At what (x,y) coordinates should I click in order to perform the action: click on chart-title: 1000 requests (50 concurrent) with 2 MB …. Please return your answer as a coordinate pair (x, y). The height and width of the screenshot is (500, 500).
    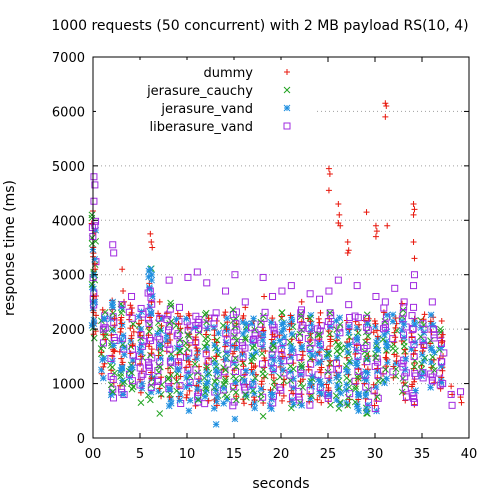
    Looking at the image, I should click on (260, 26).